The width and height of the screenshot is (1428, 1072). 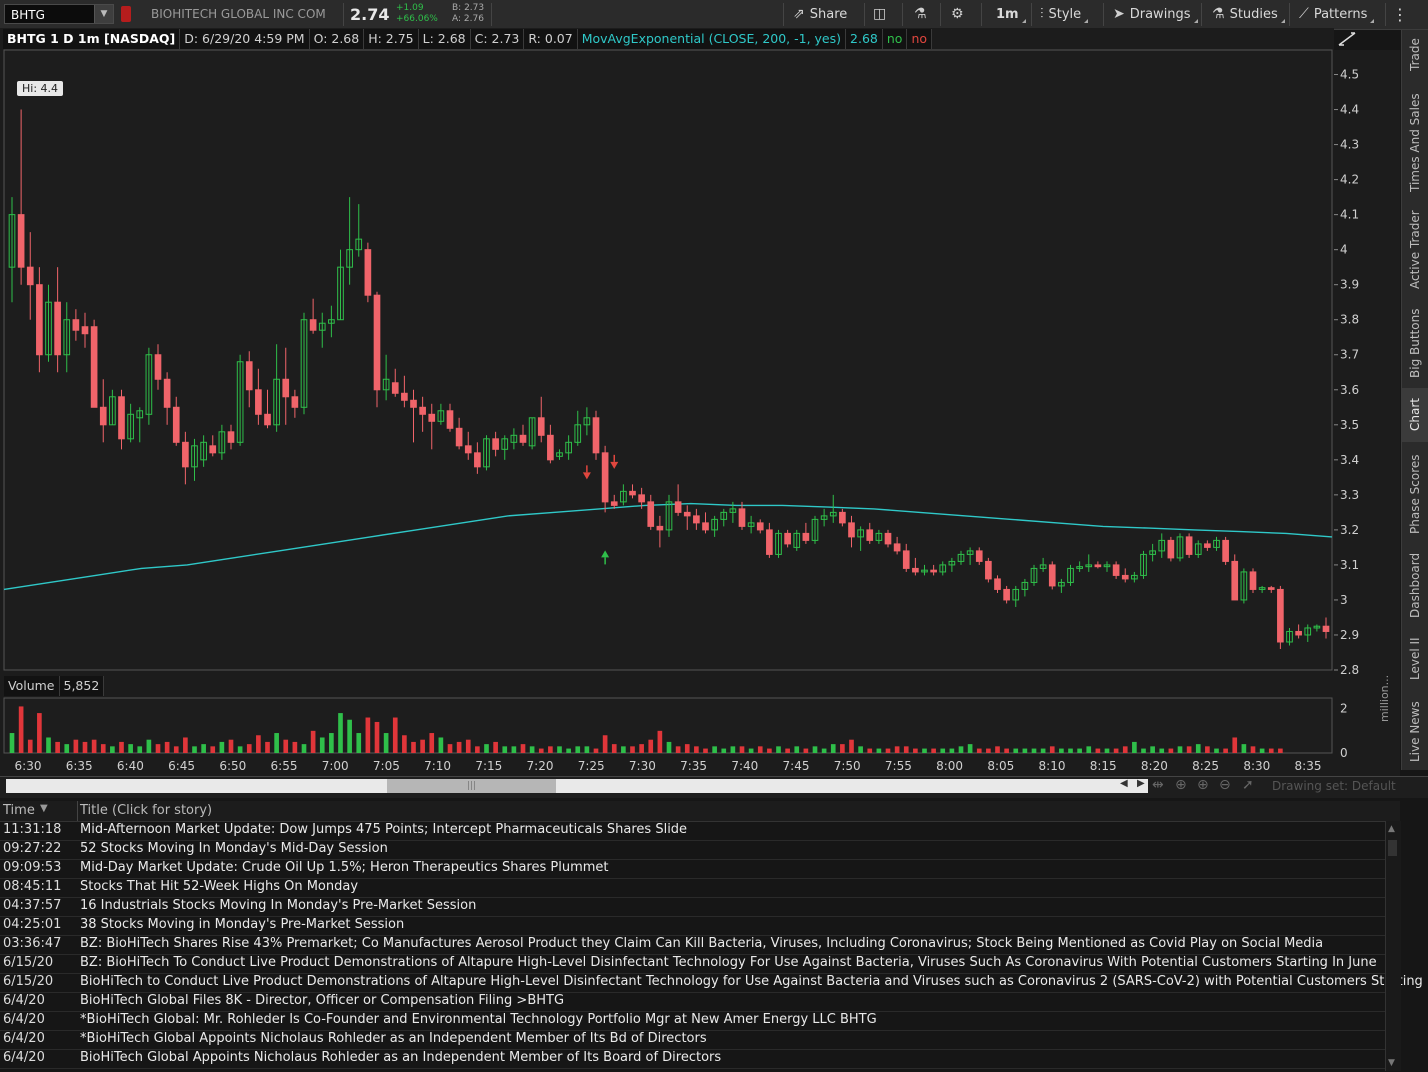 I want to click on drawings-label: Drawings, so click(x=1160, y=14).